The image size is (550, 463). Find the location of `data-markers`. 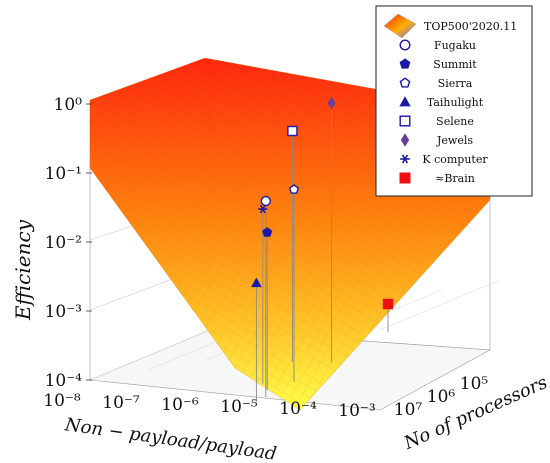

data-markers is located at coordinates (322, 203).